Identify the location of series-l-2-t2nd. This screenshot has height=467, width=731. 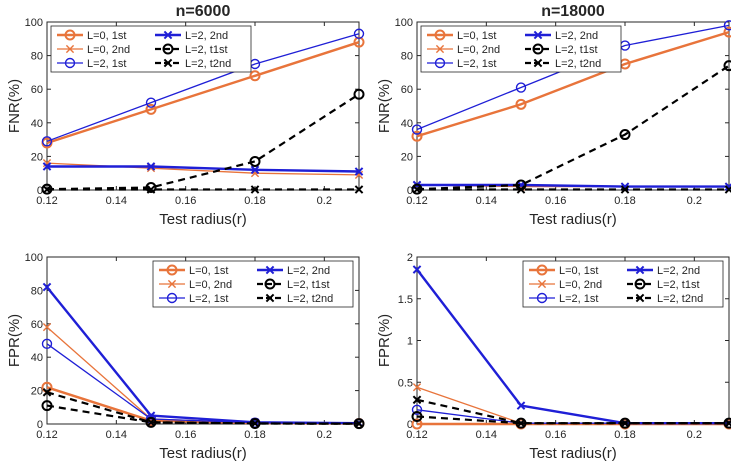
(203, 189).